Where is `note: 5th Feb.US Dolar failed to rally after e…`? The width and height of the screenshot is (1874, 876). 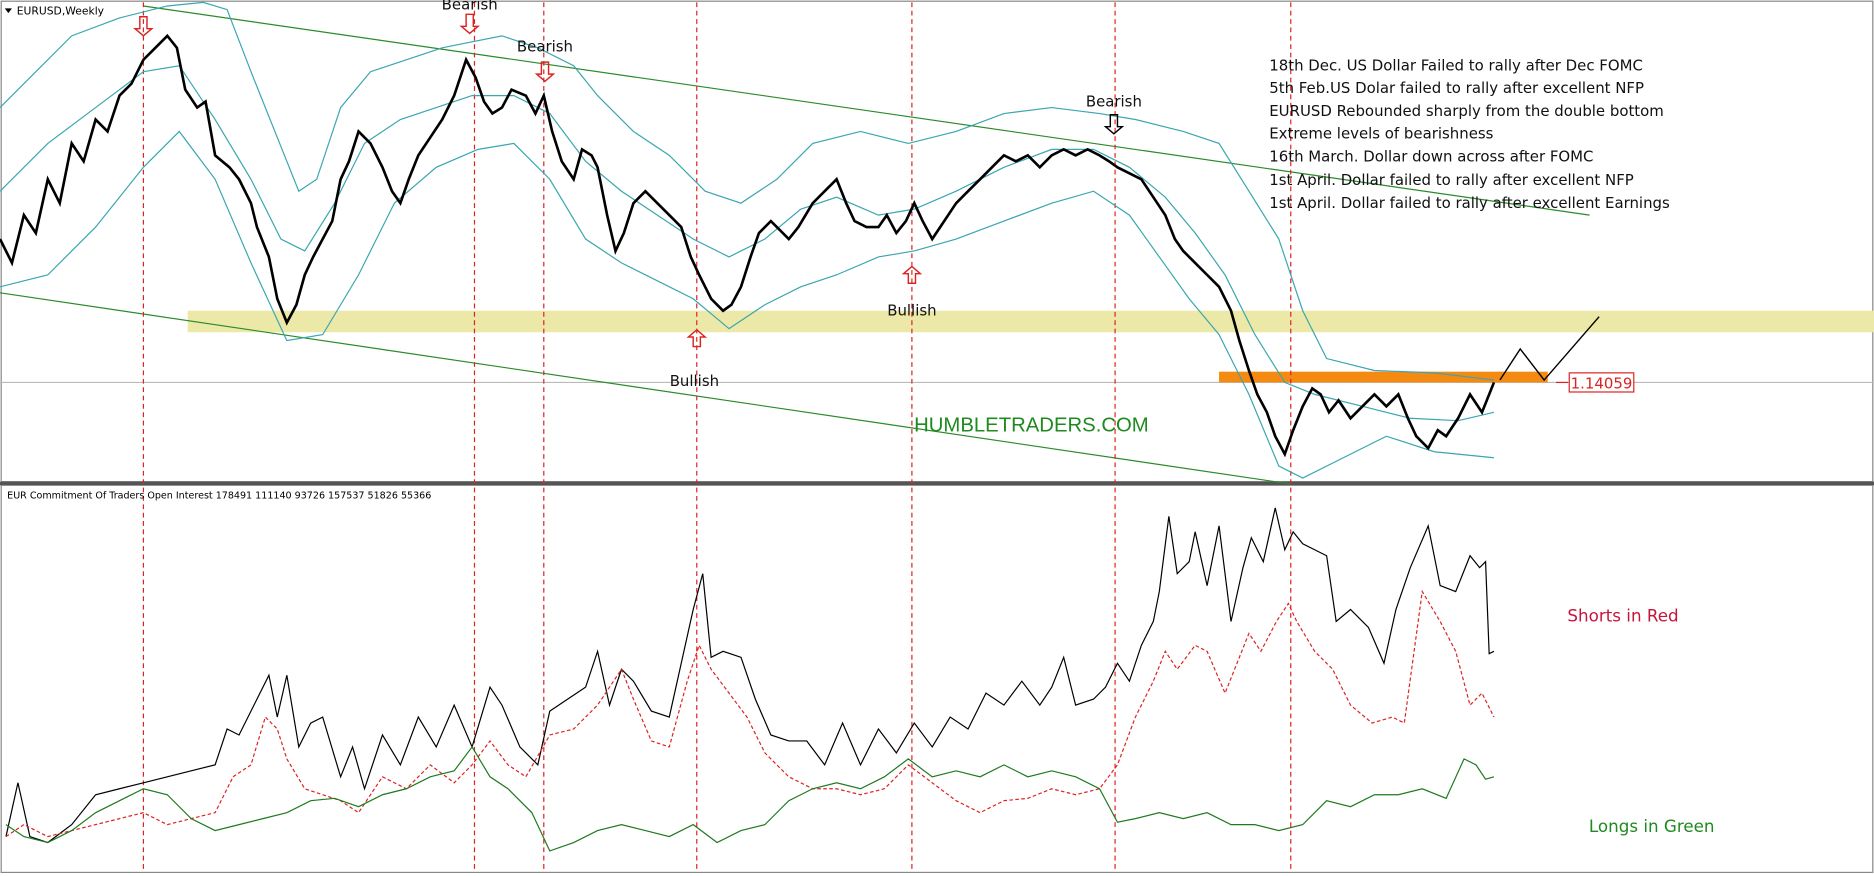
note: 5th Feb.US Dolar failed to rally after e… is located at coordinates (1456, 88).